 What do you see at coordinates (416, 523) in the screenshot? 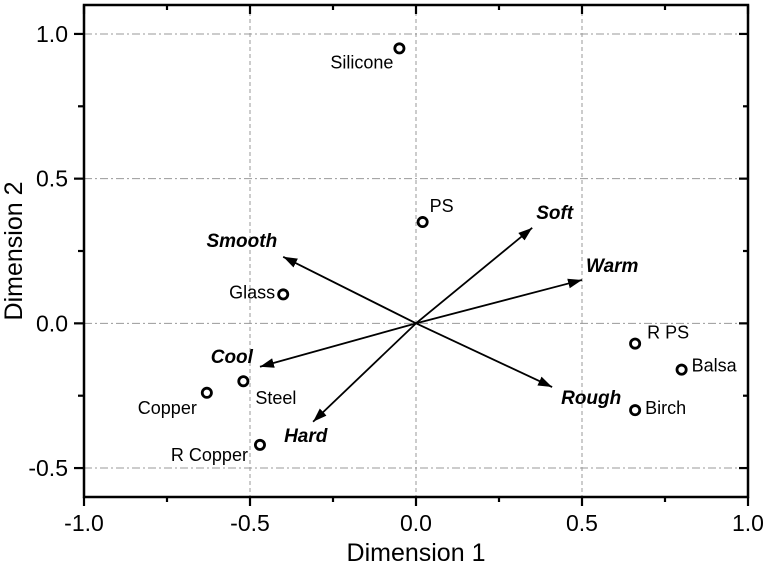
I see `x-tick-label: 0.0` at bounding box center [416, 523].